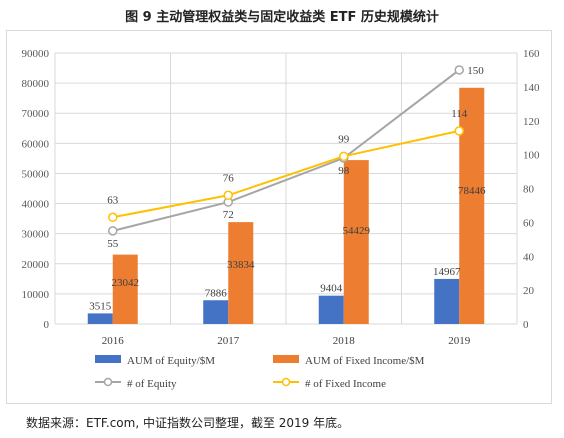 This screenshot has width=564, height=438. Describe the element at coordinates (344, 139) in the screenshot. I see `line-data-label: 99` at that location.